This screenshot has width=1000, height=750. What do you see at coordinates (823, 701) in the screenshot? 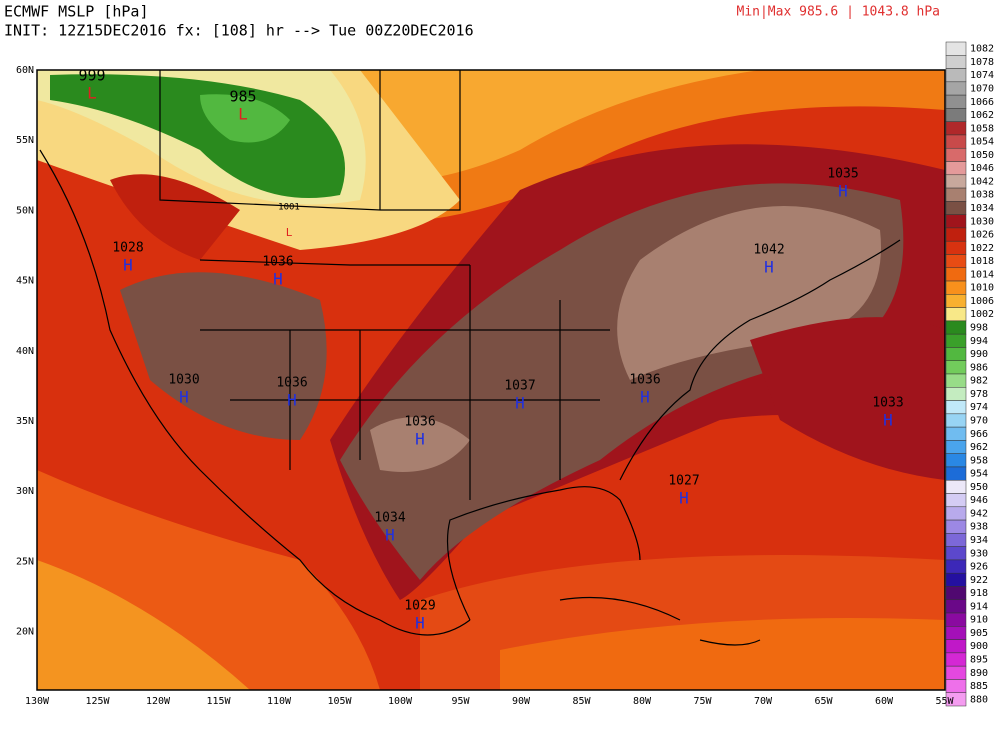
I see `lon-label: 65W` at bounding box center [823, 701].